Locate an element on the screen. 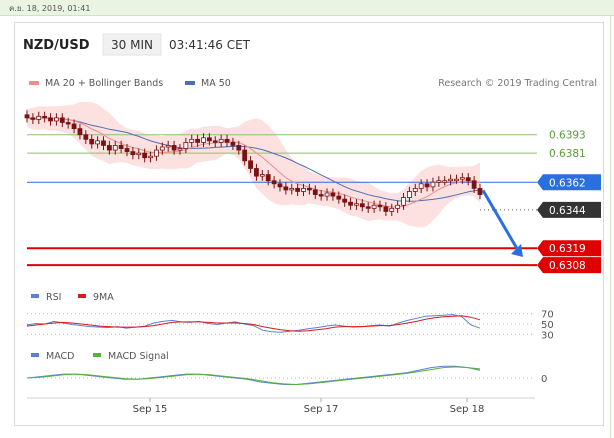  level-label: 0.6319 is located at coordinates (567, 249).